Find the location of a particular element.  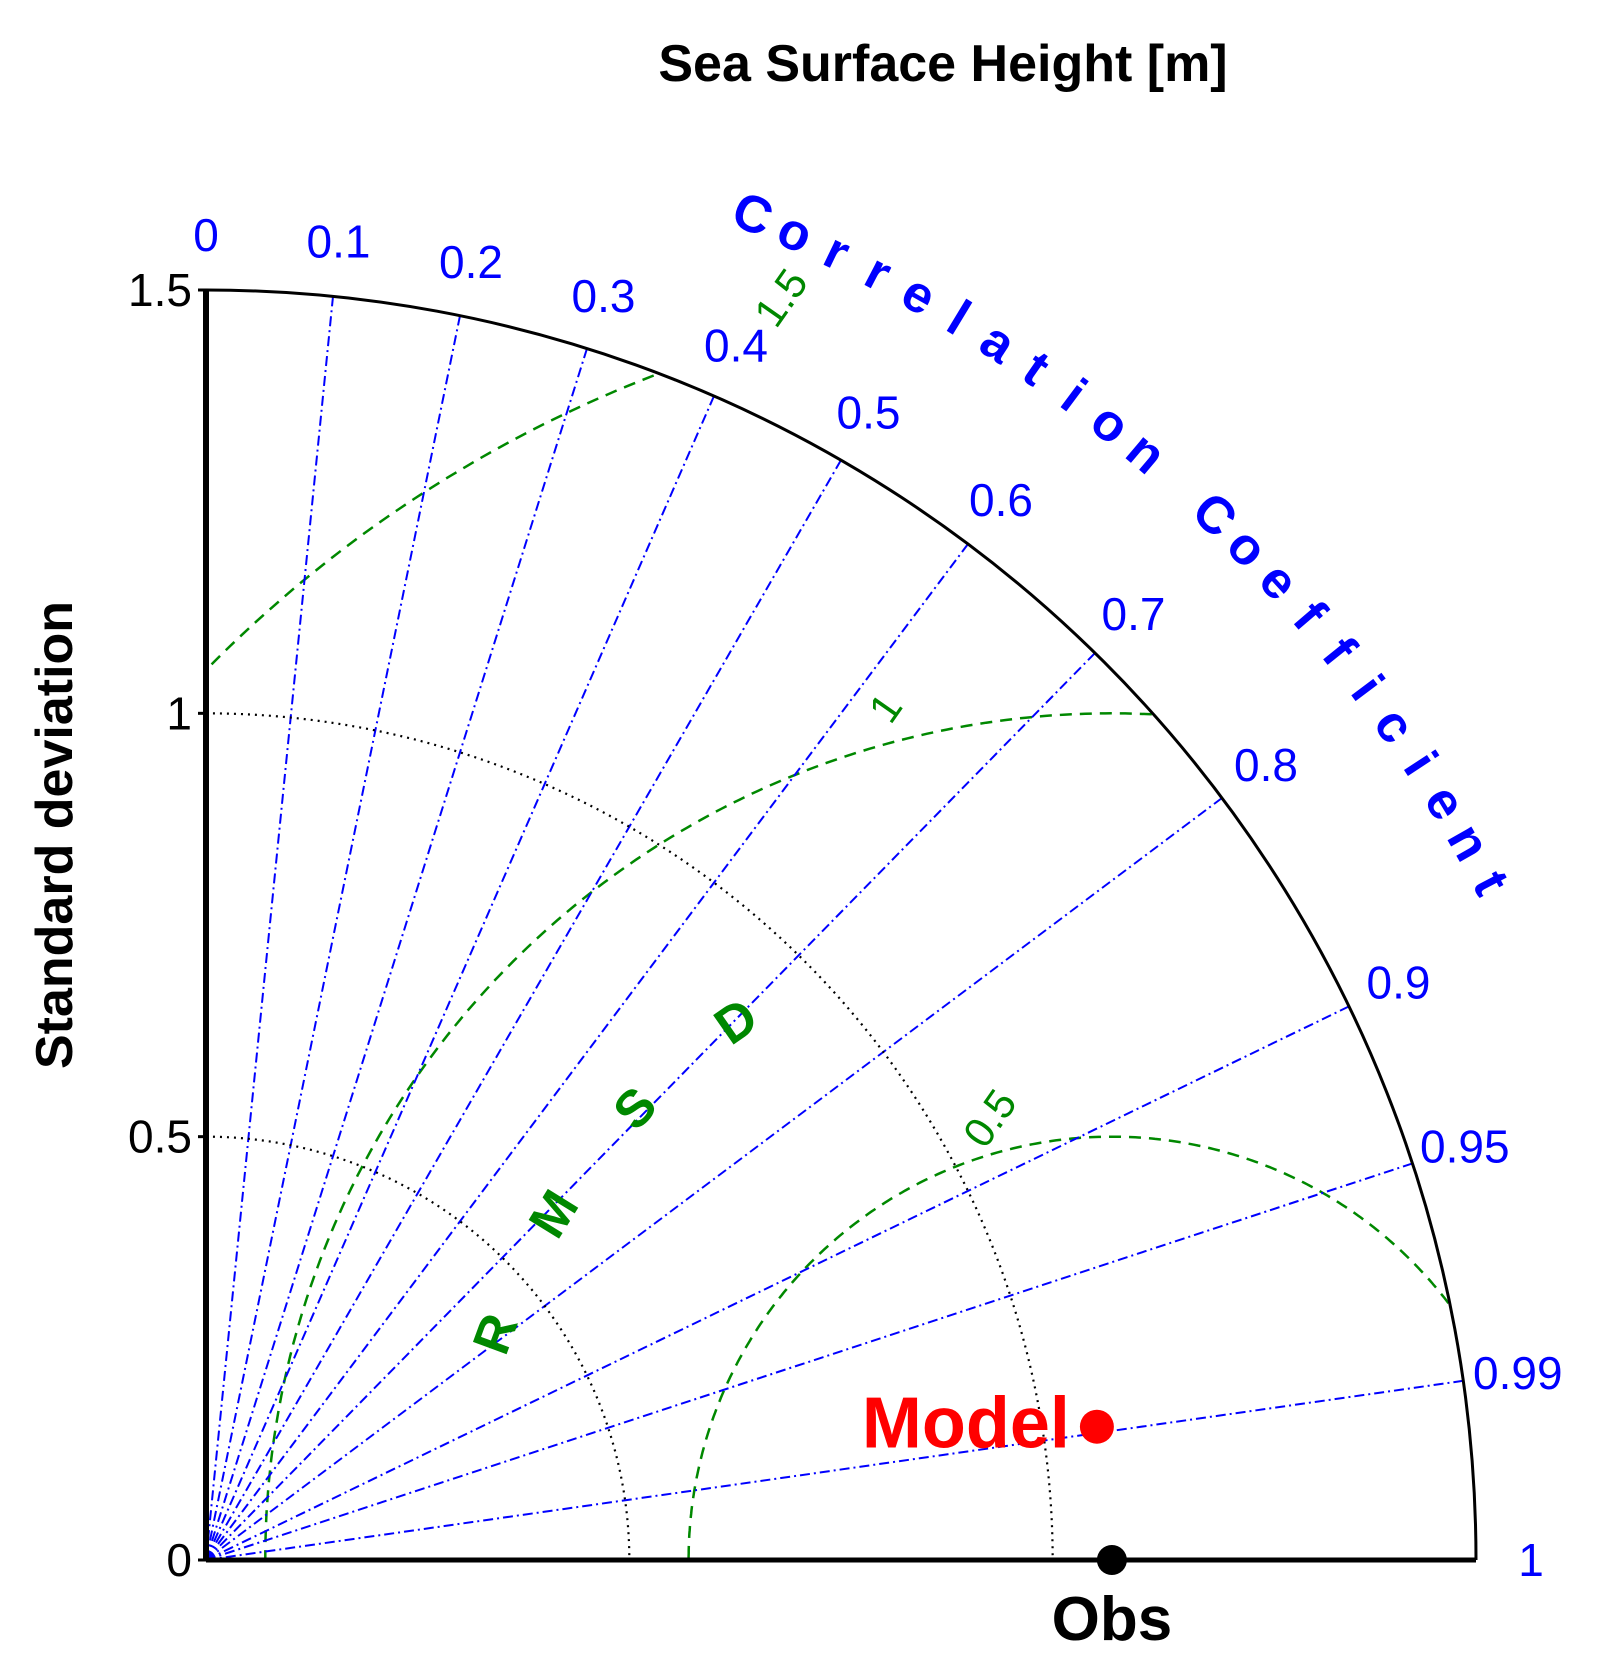

std-arc is located at coordinates (418, 1348).